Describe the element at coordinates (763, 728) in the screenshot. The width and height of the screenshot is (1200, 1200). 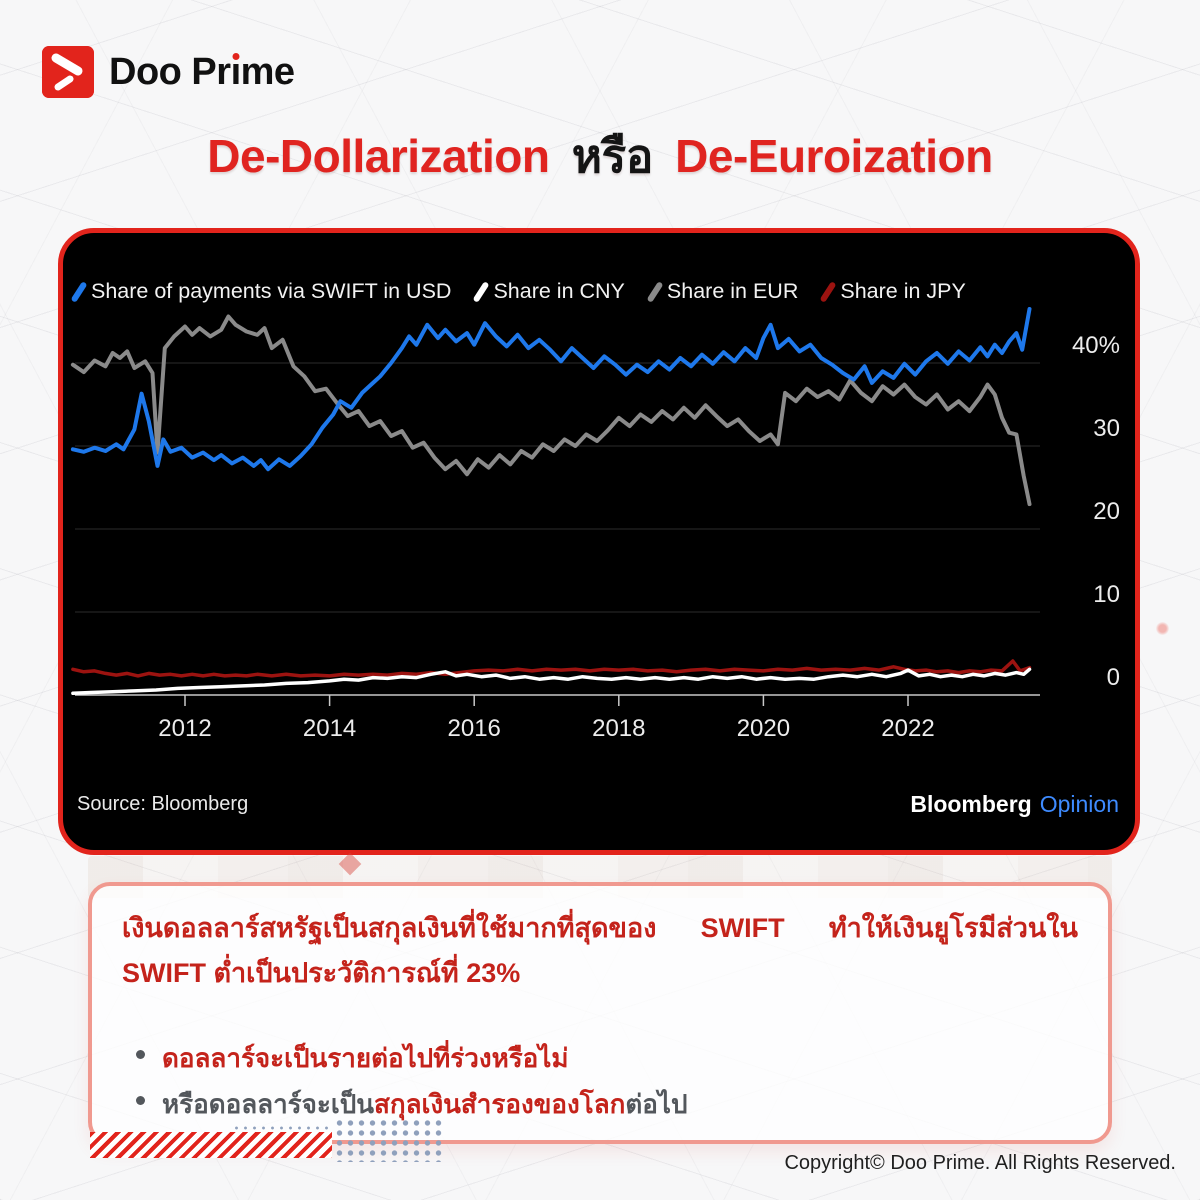
I see `svg-text: 2020` at that location.